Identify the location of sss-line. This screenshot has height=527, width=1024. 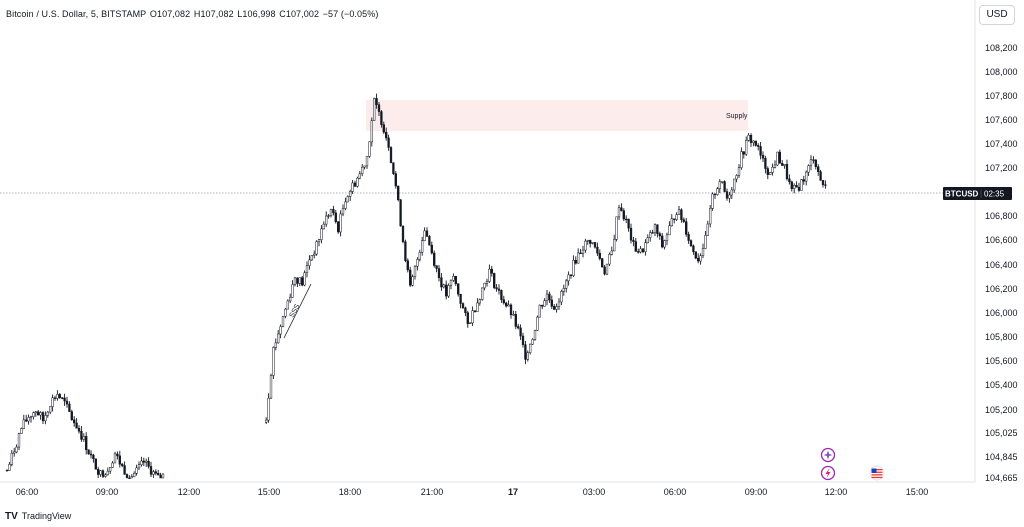
(297, 311).